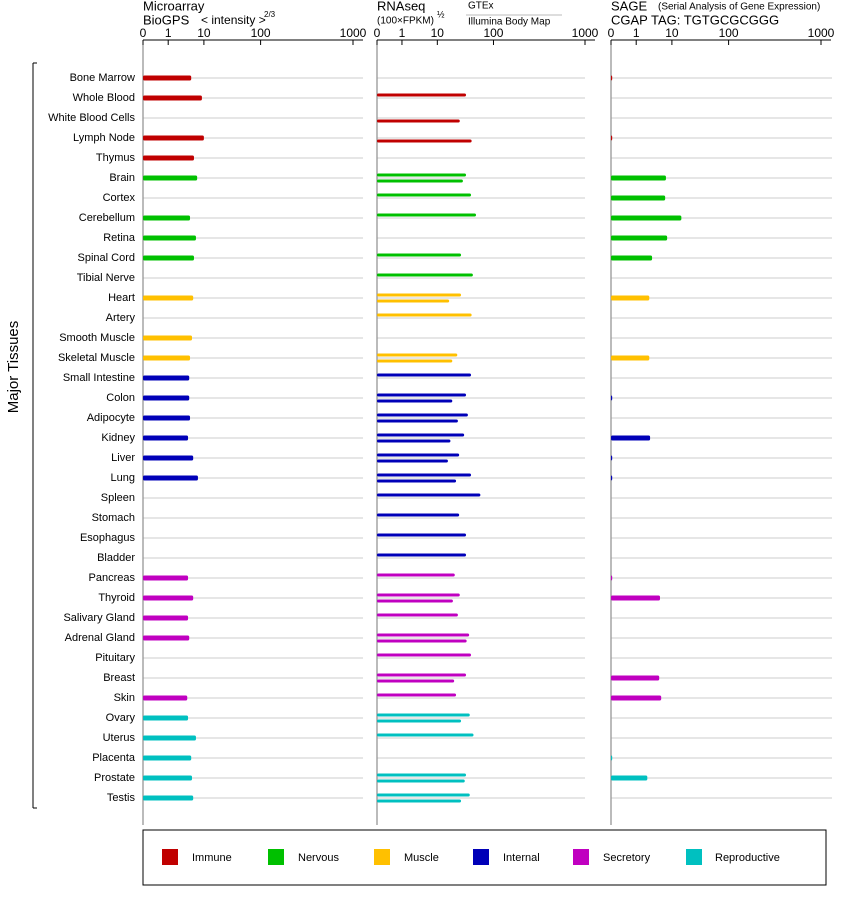 This screenshot has width=842, height=900. What do you see at coordinates (747, 858) in the screenshot?
I see `legend-label: Reproductive` at bounding box center [747, 858].